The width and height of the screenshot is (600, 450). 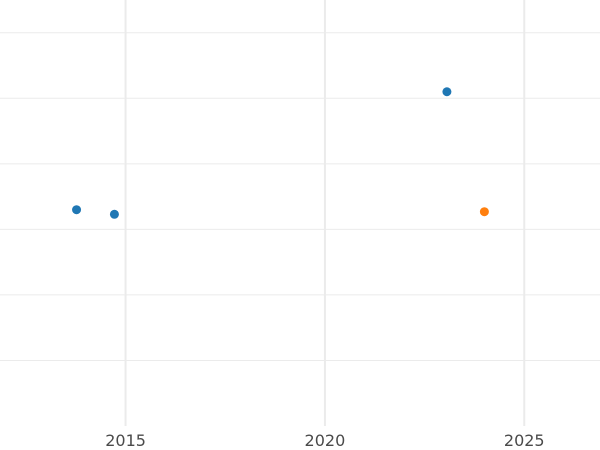 What do you see at coordinates (524, 440) in the screenshot?
I see `x-tick-label: 2025` at bounding box center [524, 440].